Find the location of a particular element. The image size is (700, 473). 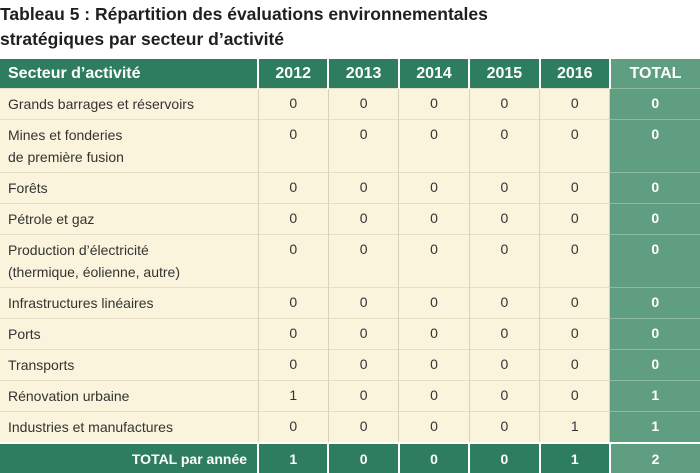

header-year-2013: 2013 is located at coordinates (364, 74).